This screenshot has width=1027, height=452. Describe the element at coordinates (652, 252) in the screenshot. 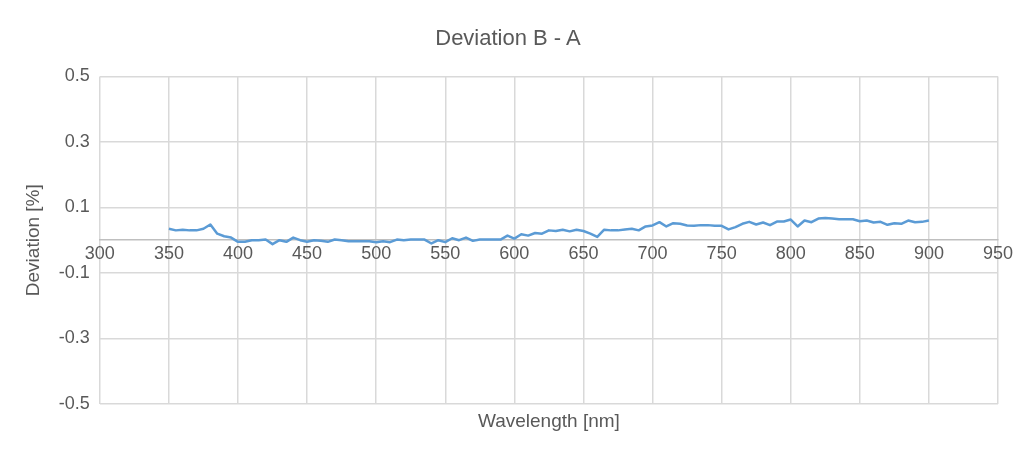

I see `x-tick-label: 700` at that location.